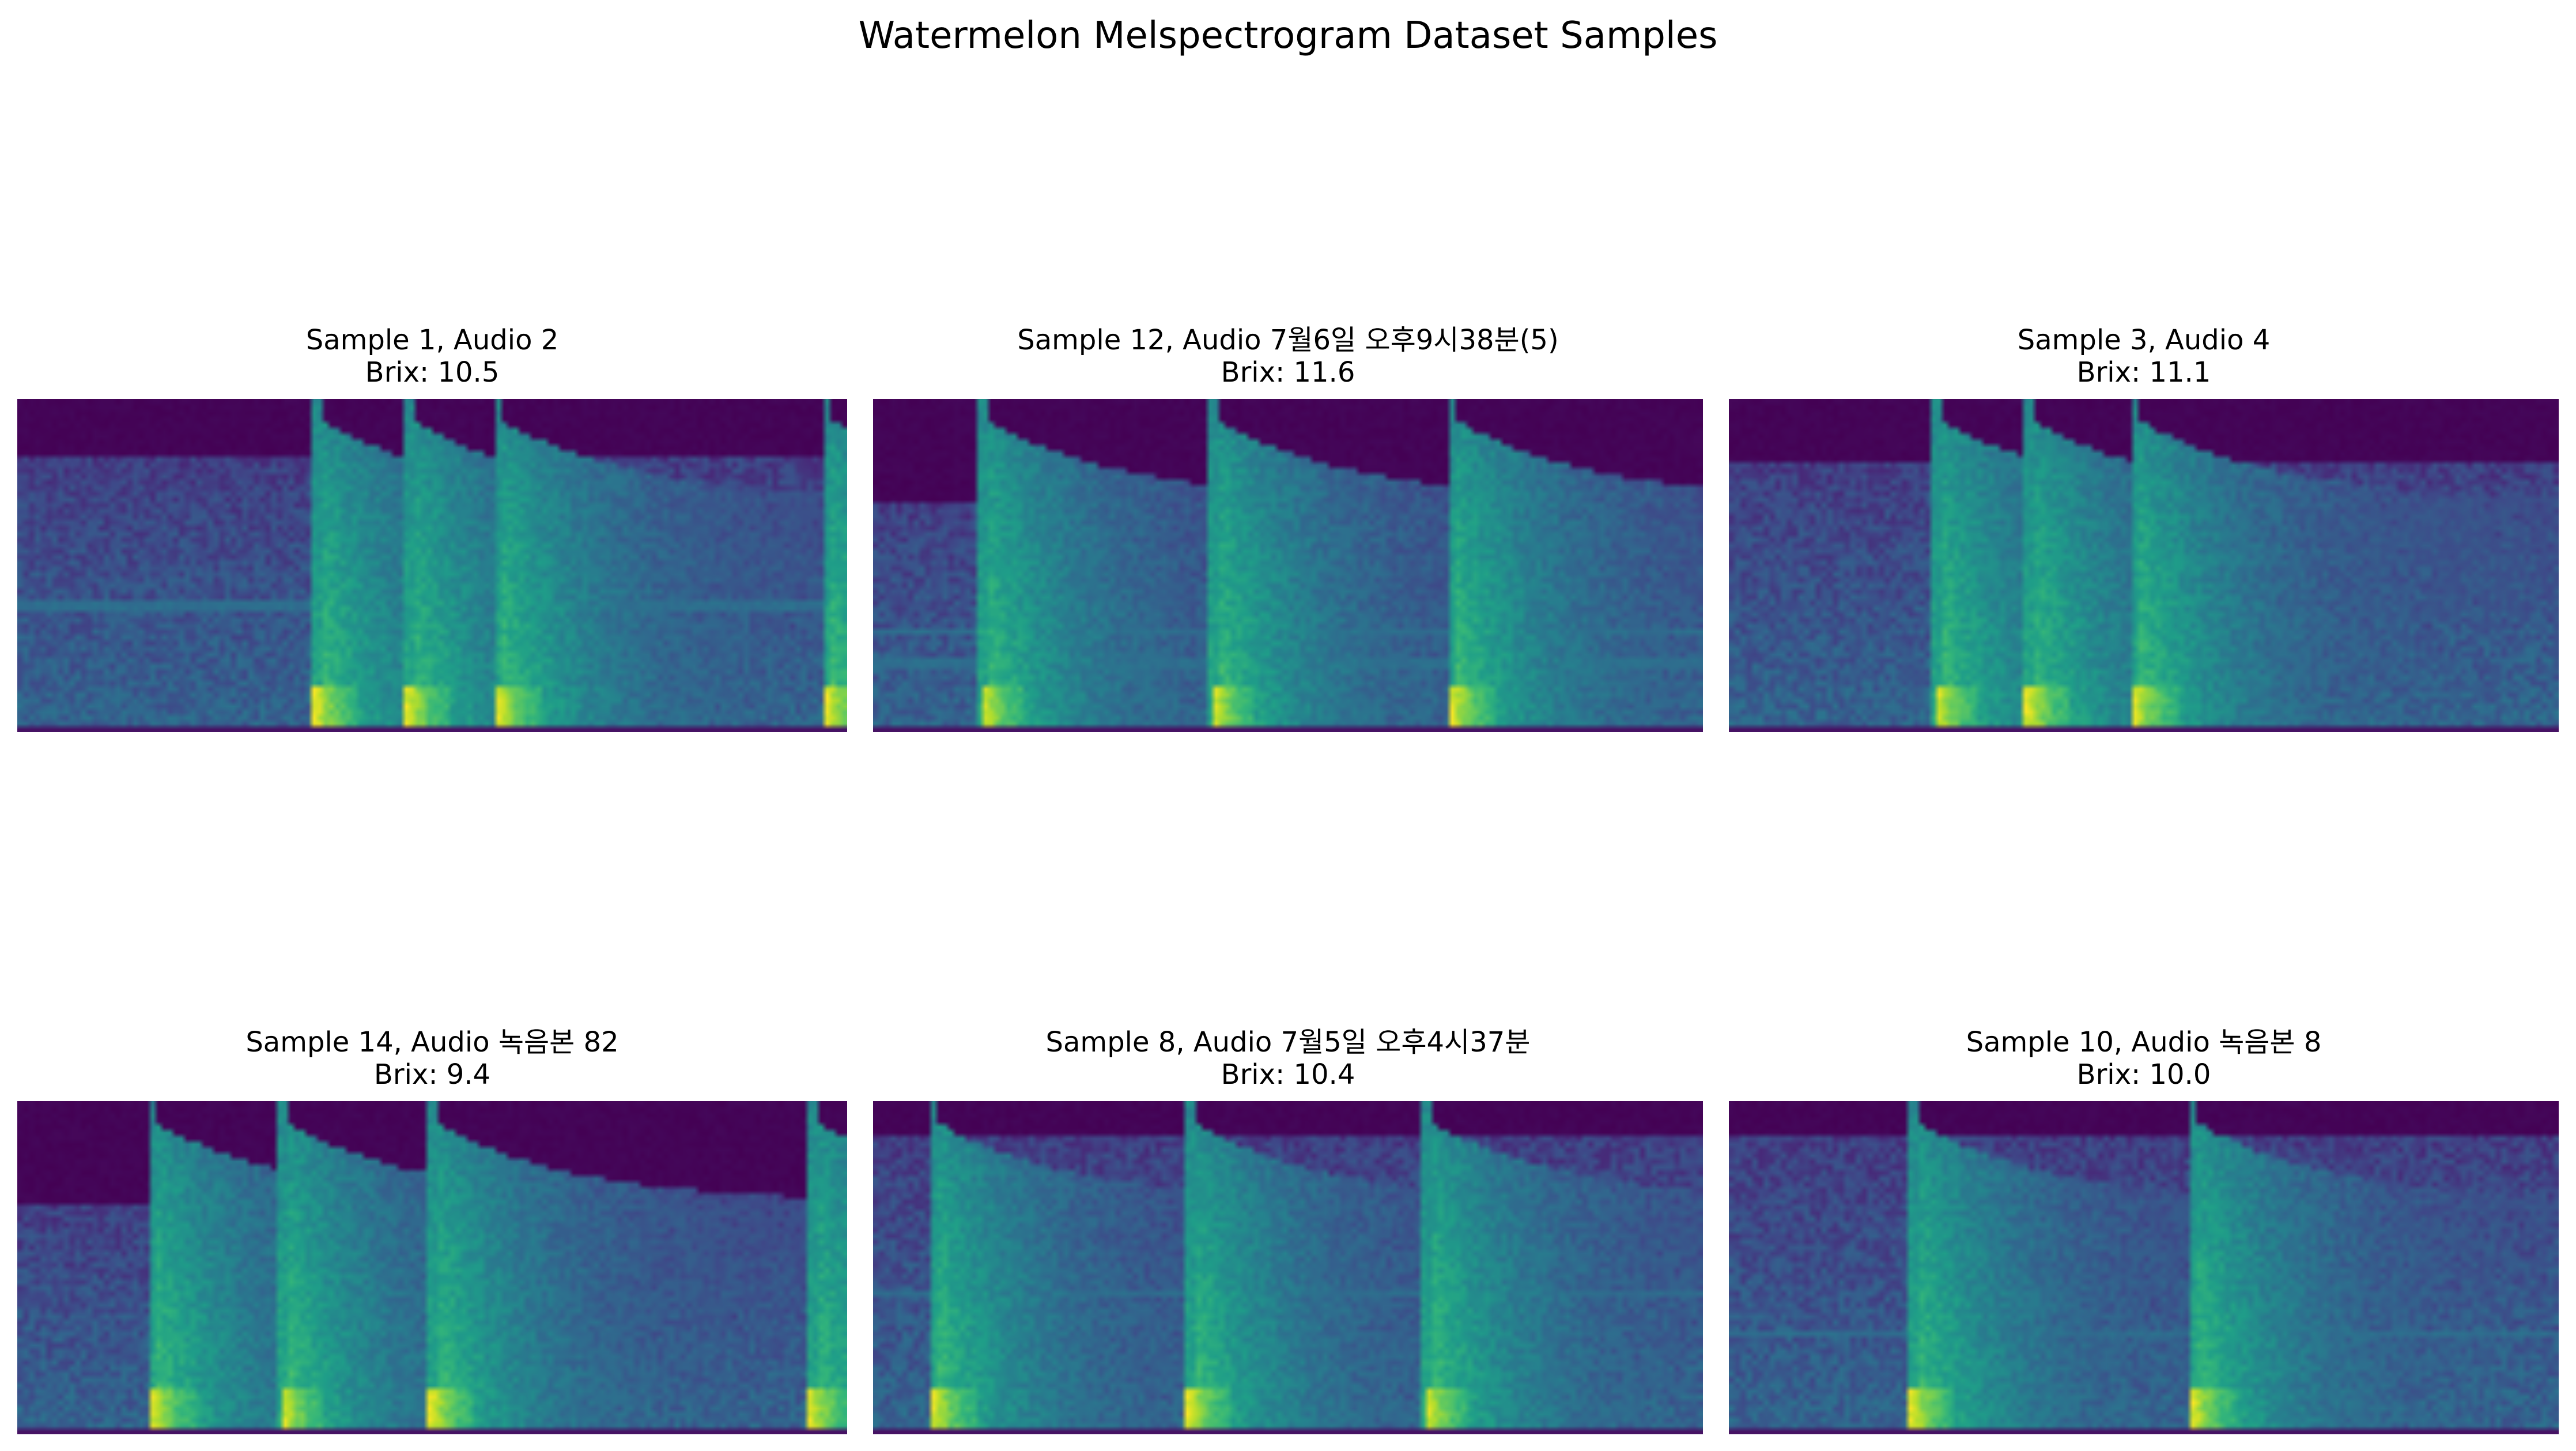 The image size is (2576, 1451). What do you see at coordinates (432, 340) in the screenshot?
I see `panel-1-title-text: Sample 1, Audio 2` at bounding box center [432, 340].